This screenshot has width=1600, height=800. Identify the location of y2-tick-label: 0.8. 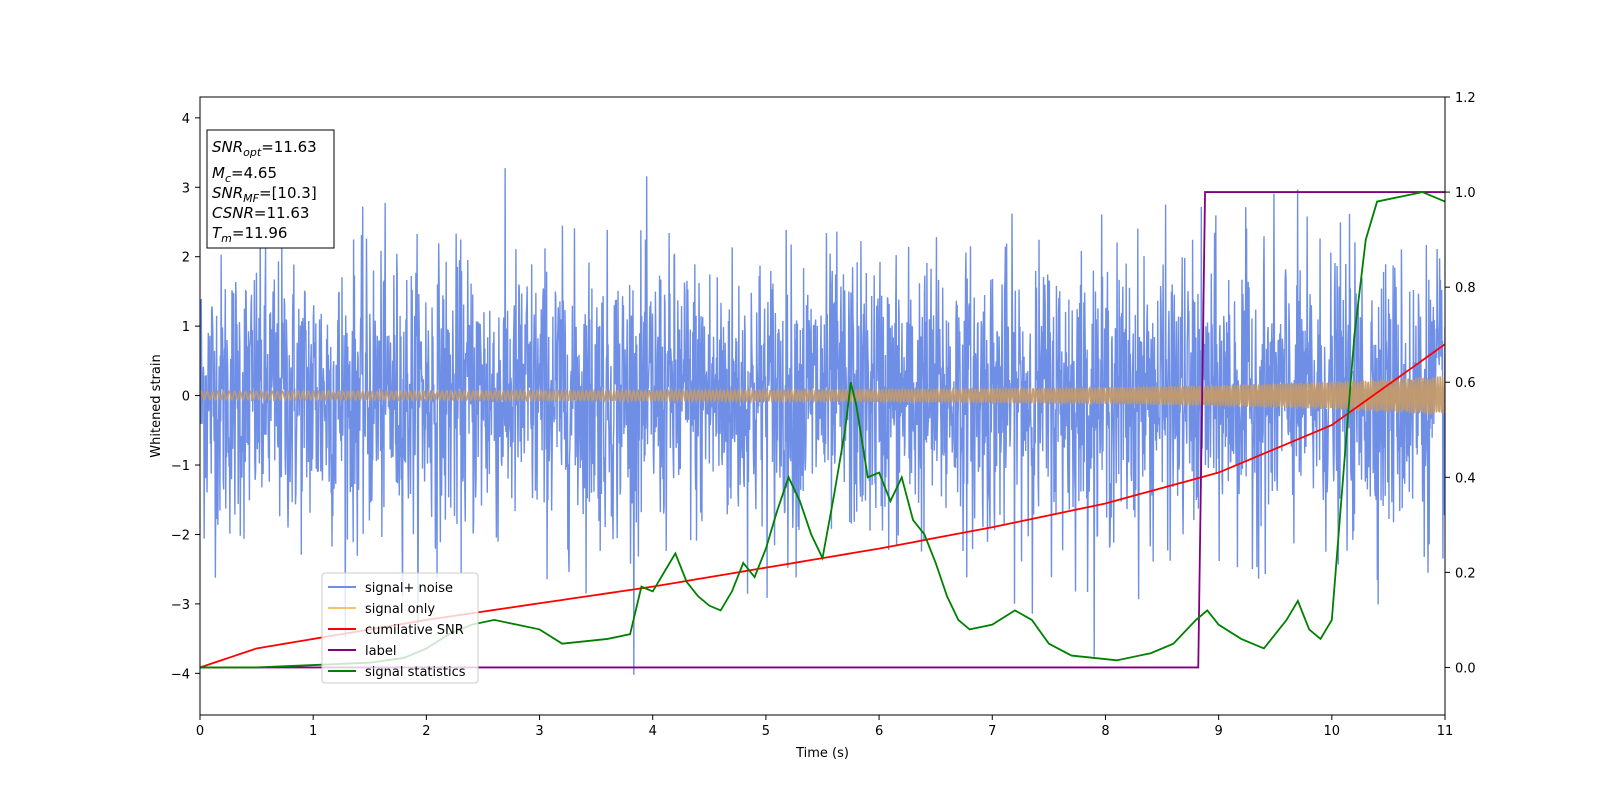
(1465, 288).